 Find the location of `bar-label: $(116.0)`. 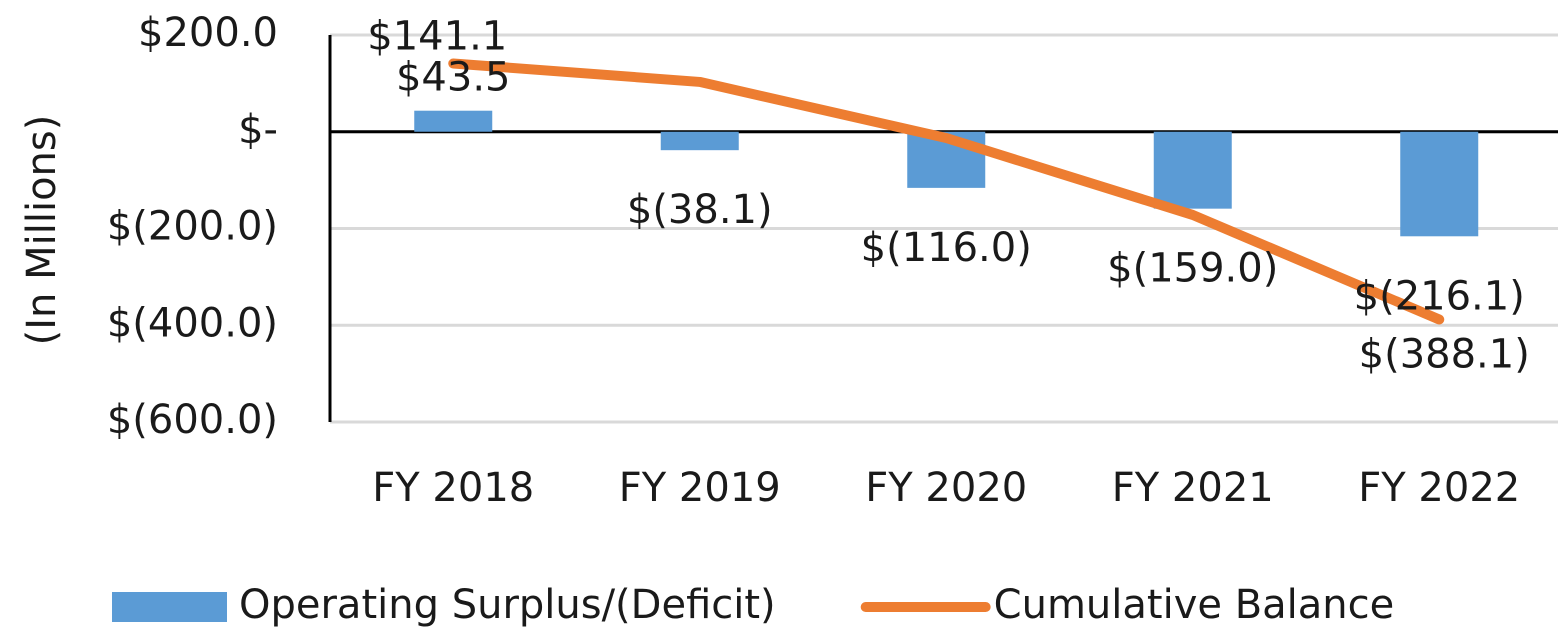

bar-label: $(116.0) is located at coordinates (946, 248).